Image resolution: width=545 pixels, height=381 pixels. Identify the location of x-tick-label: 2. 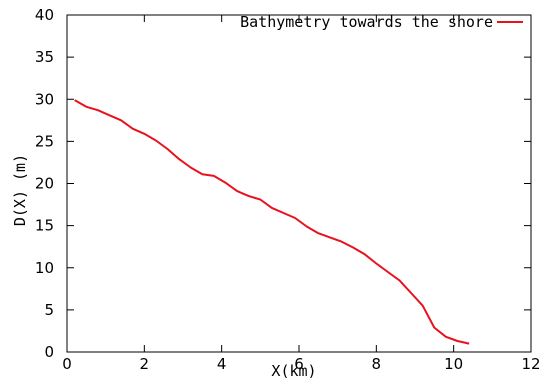
(145, 364).